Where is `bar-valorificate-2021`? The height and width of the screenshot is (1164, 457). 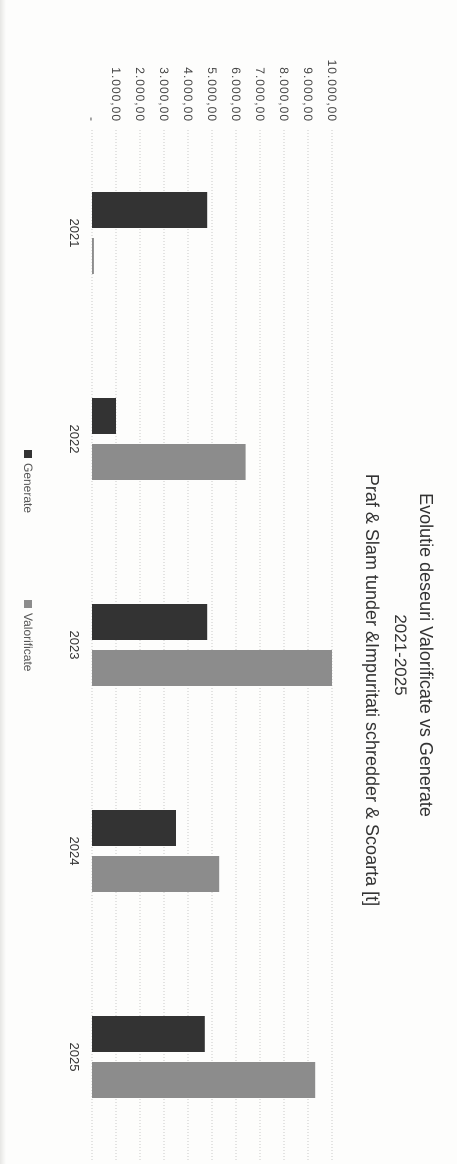
bar-valorificate-2021 is located at coordinates (93, 256).